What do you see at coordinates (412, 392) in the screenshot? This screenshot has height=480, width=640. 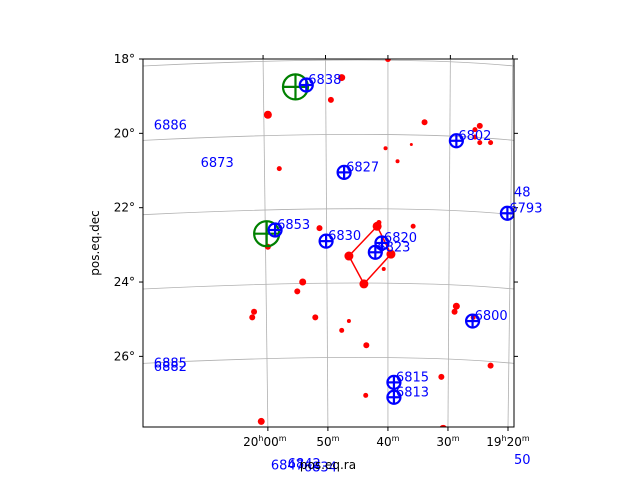 I see `catalog-label: 6813` at bounding box center [412, 392].